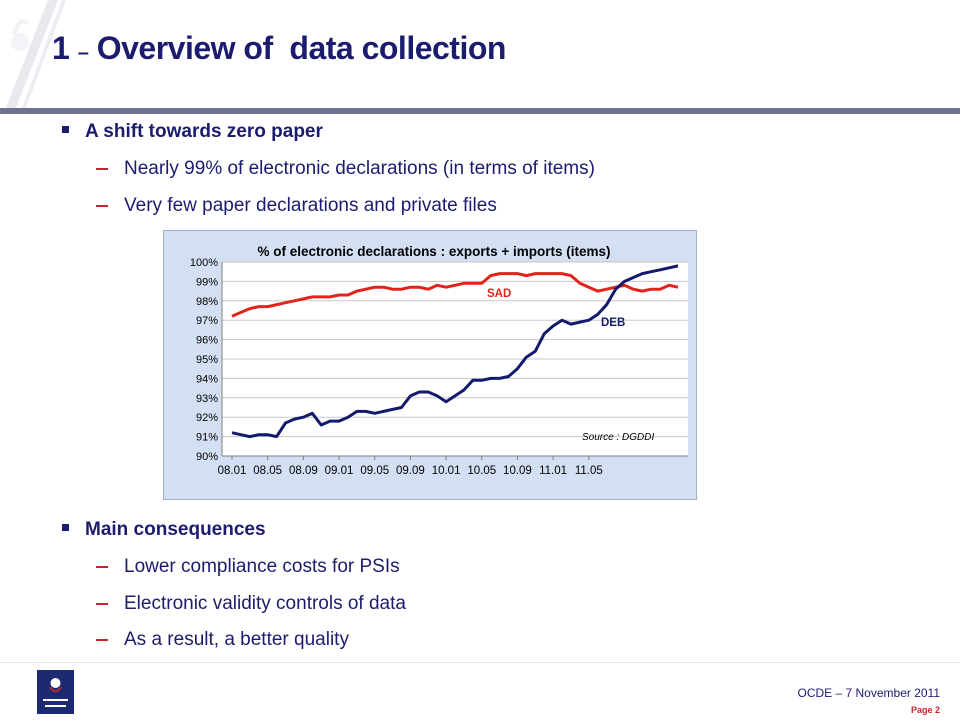 This screenshot has height=720, width=960. What do you see at coordinates (455, 295) in the screenshot?
I see `series-line-sad` at bounding box center [455, 295].